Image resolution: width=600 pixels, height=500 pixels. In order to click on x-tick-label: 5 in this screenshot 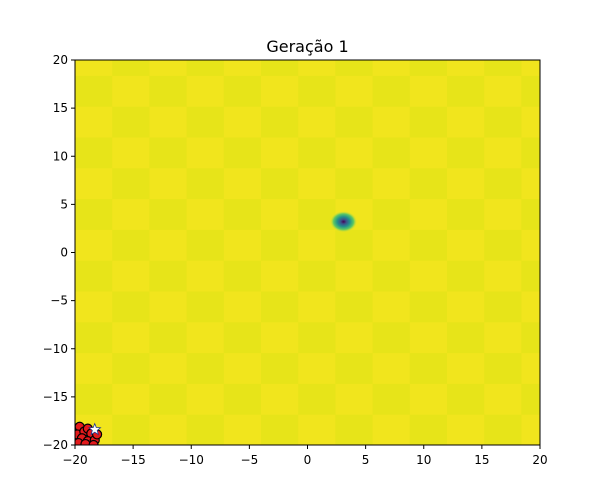, I will do `click(366, 460)`.